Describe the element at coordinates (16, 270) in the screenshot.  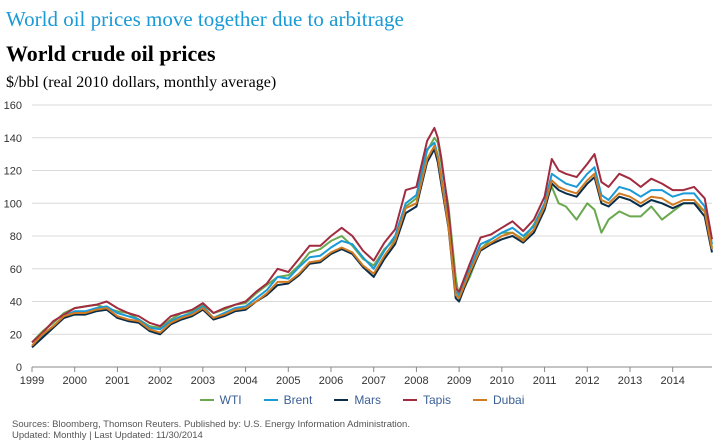
I see `y-tick-label: 60` at that location.